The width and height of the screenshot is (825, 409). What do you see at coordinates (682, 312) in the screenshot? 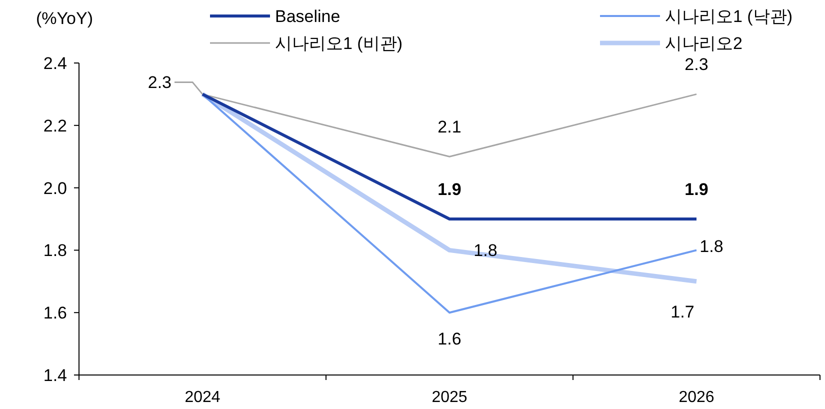
I see `data-label: 1.7` at bounding box center [682, 312].